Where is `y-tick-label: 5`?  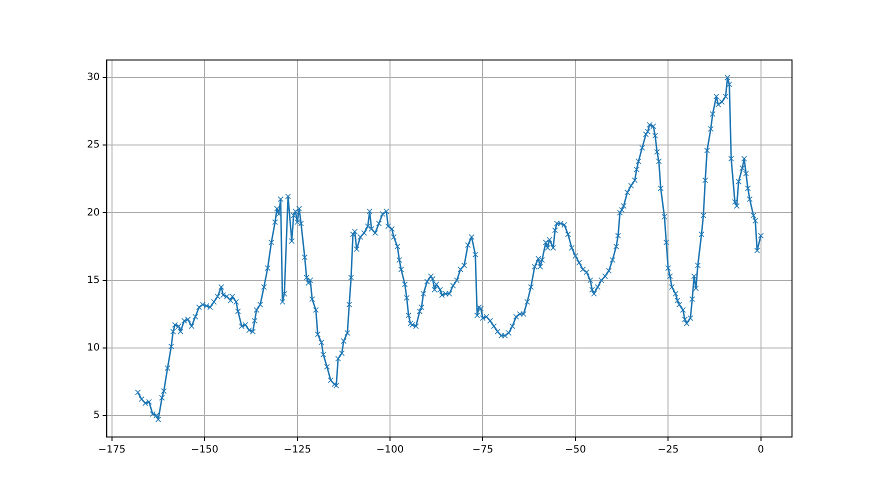
y-tick-label: 5 is located at coordinates (96, 415).